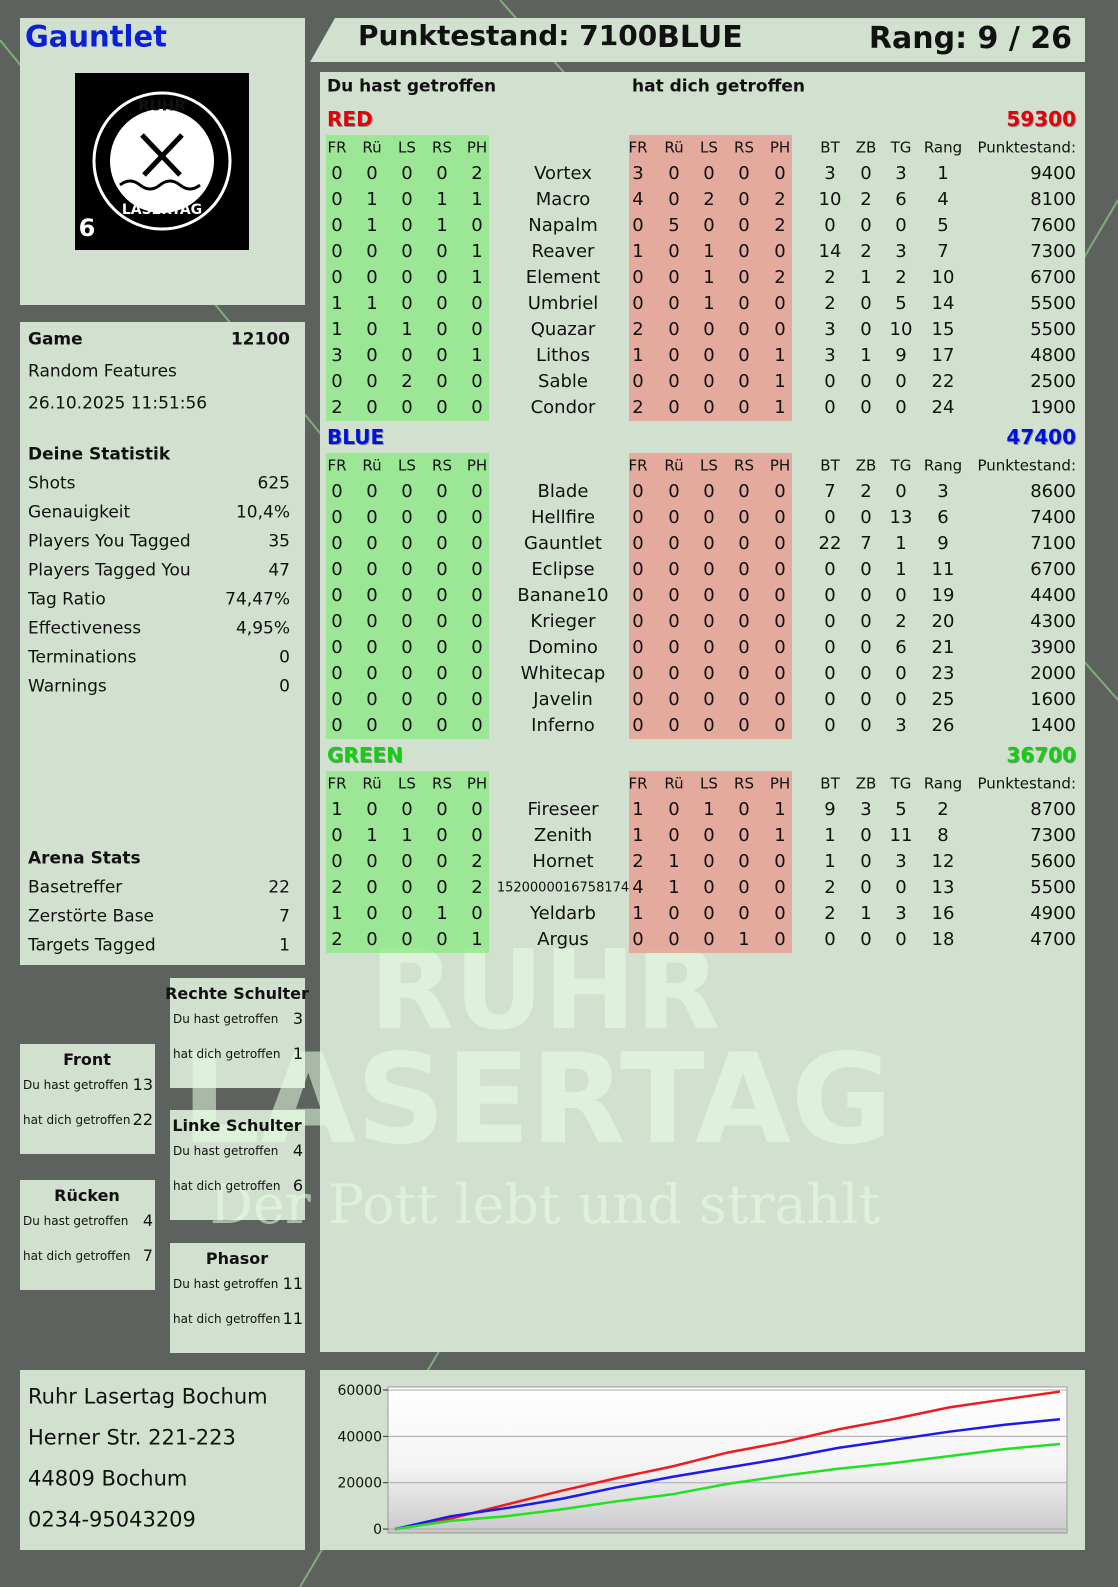  What do you see at coordinates (780, 809) in the screenshot?
I see `got-cell: 1` at bounding box center [780, 809].